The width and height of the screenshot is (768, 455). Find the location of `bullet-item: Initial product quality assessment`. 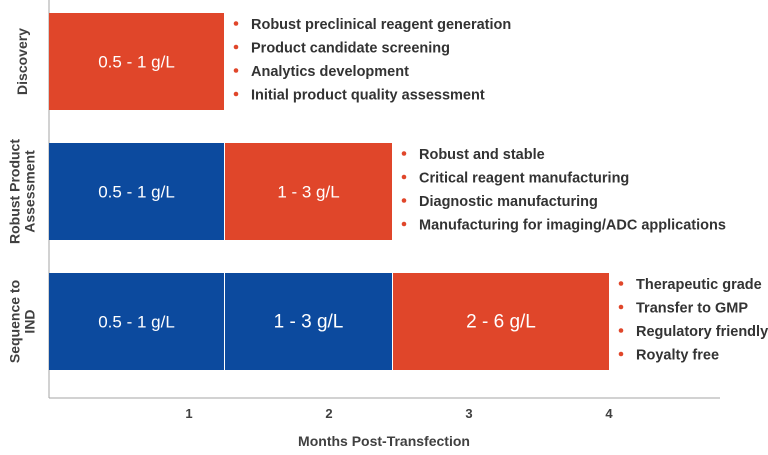

bullet-item: Initial product quality assessment is located at coordinates (368, 96).